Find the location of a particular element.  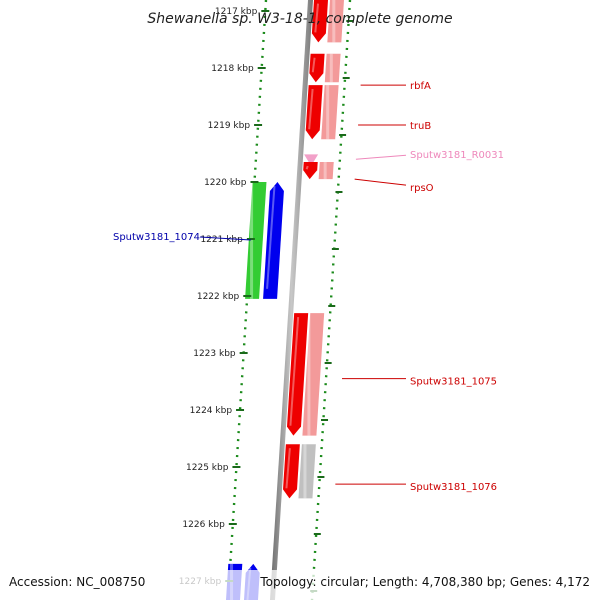

accession-text: Accession: NC_008750 is located at coordinates (77, 582).